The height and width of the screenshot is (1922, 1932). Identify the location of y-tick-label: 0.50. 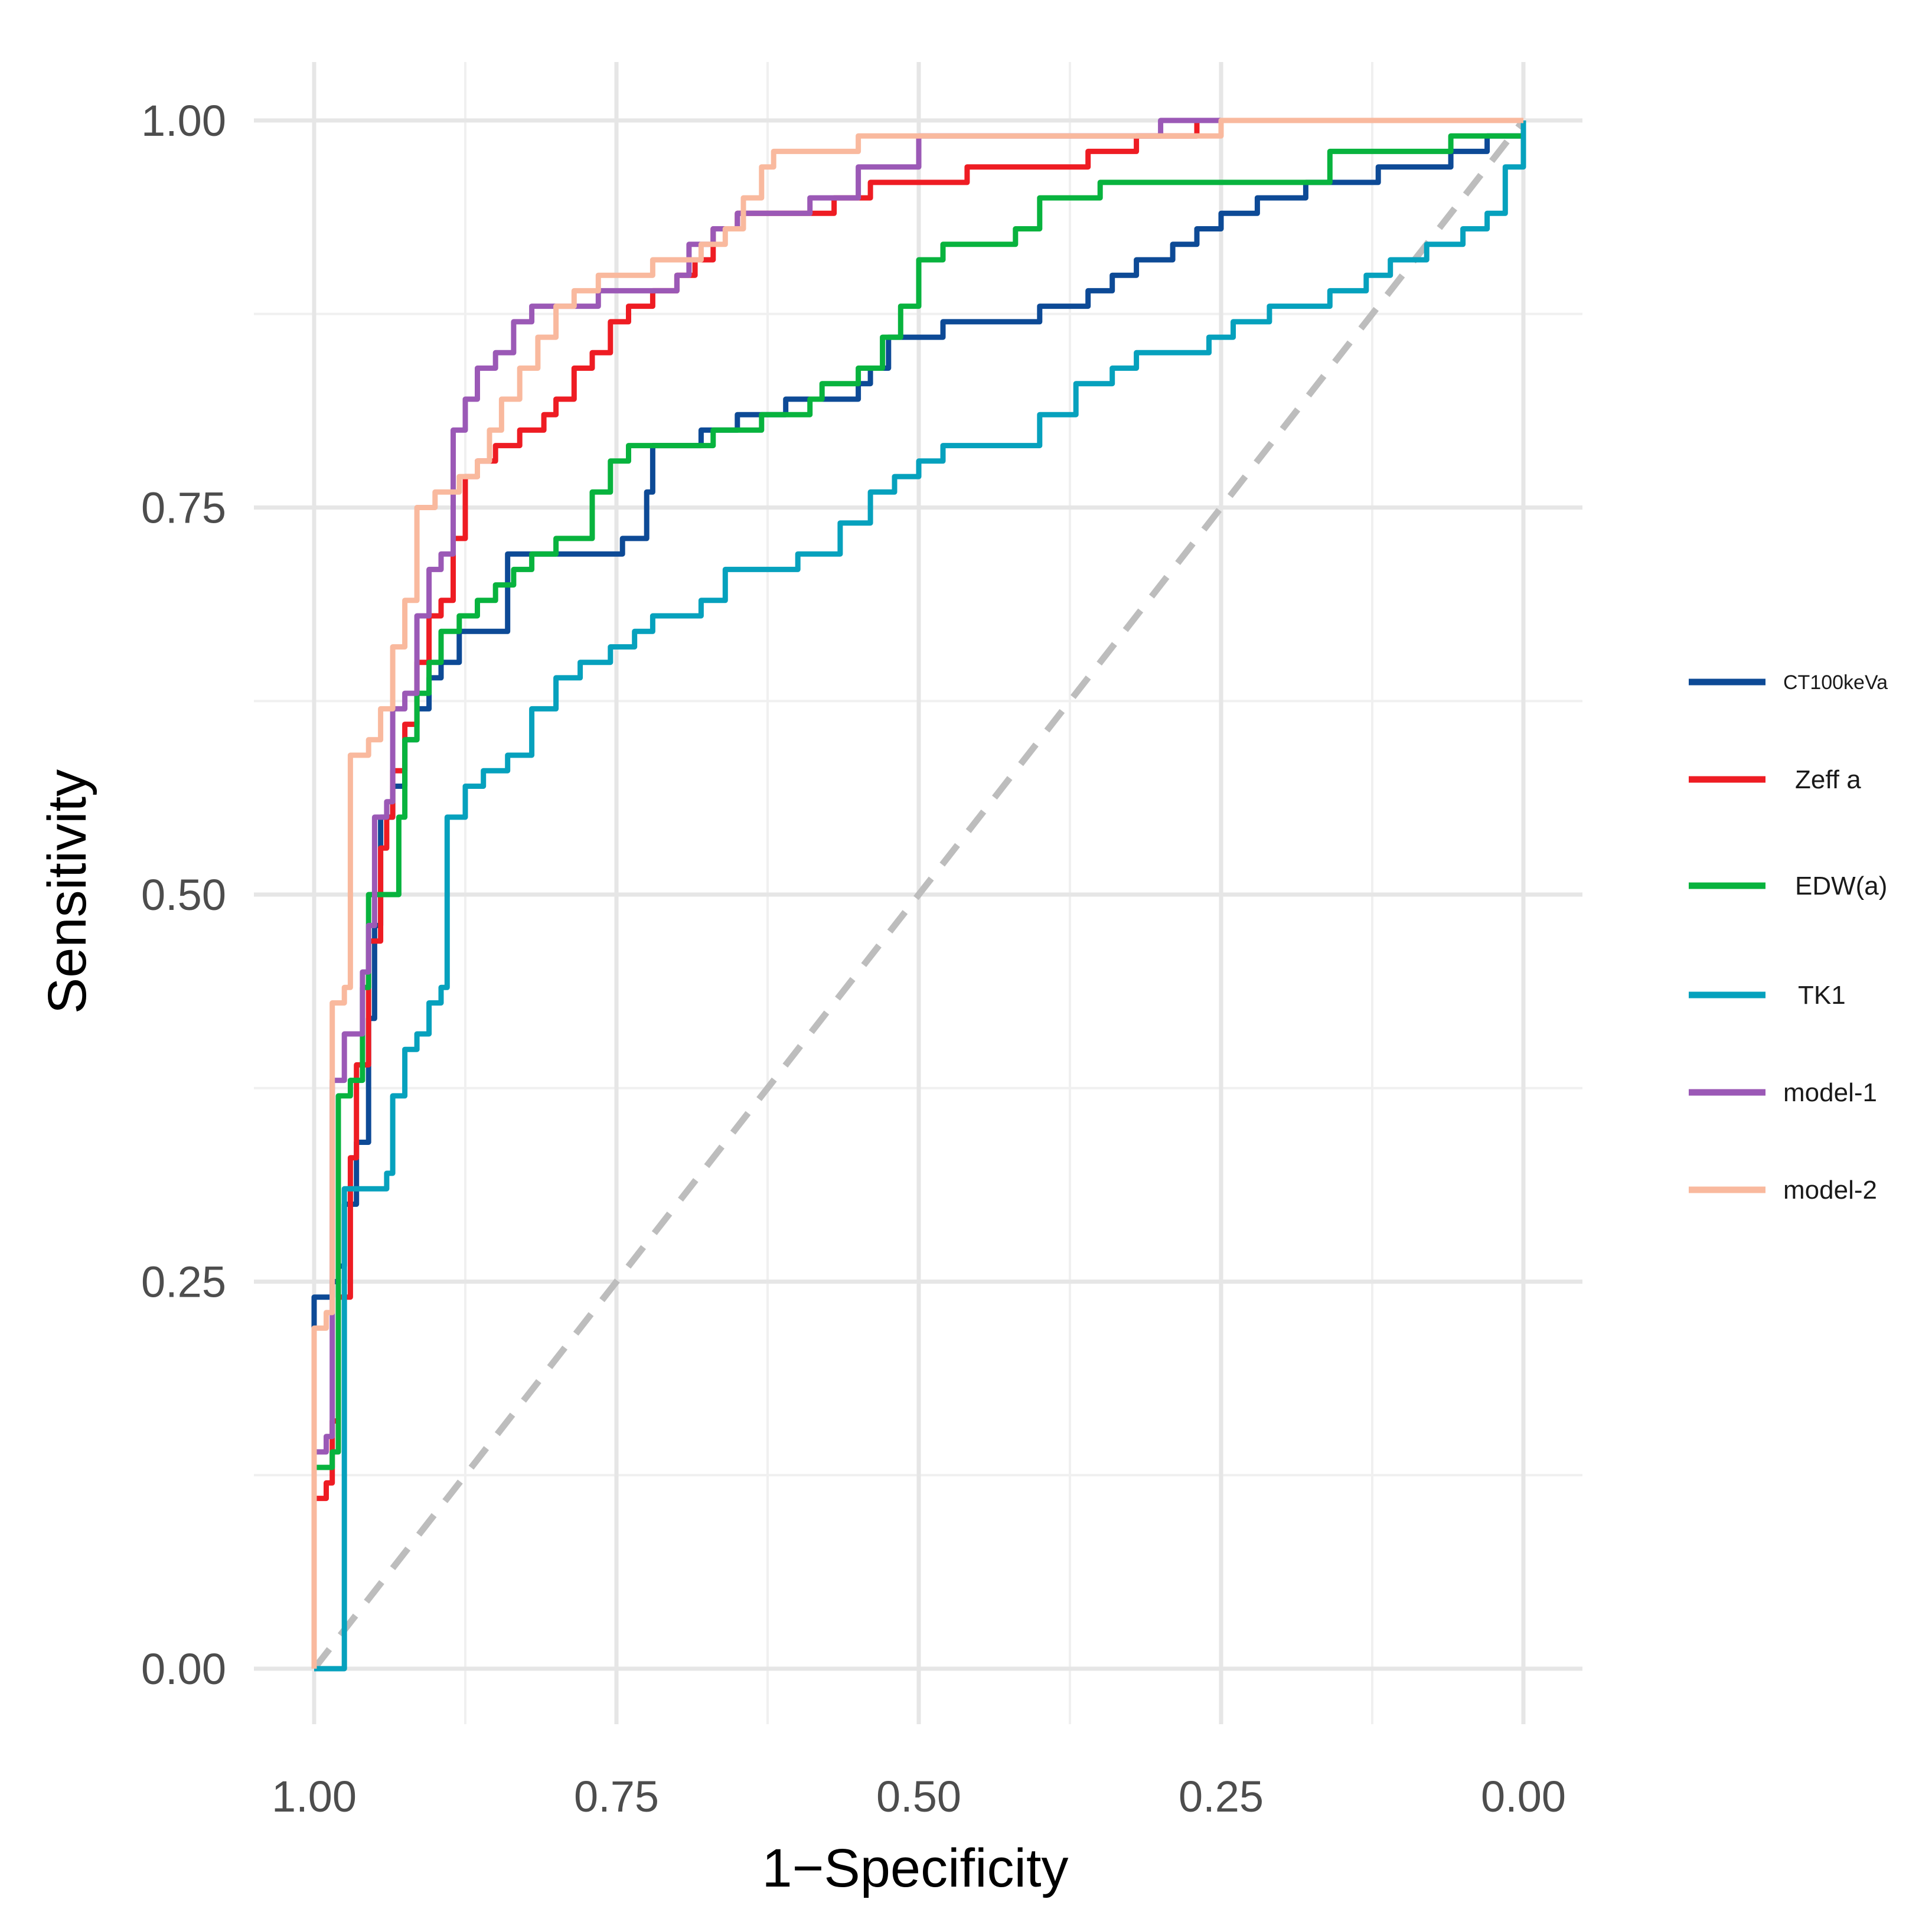
(183, 895).